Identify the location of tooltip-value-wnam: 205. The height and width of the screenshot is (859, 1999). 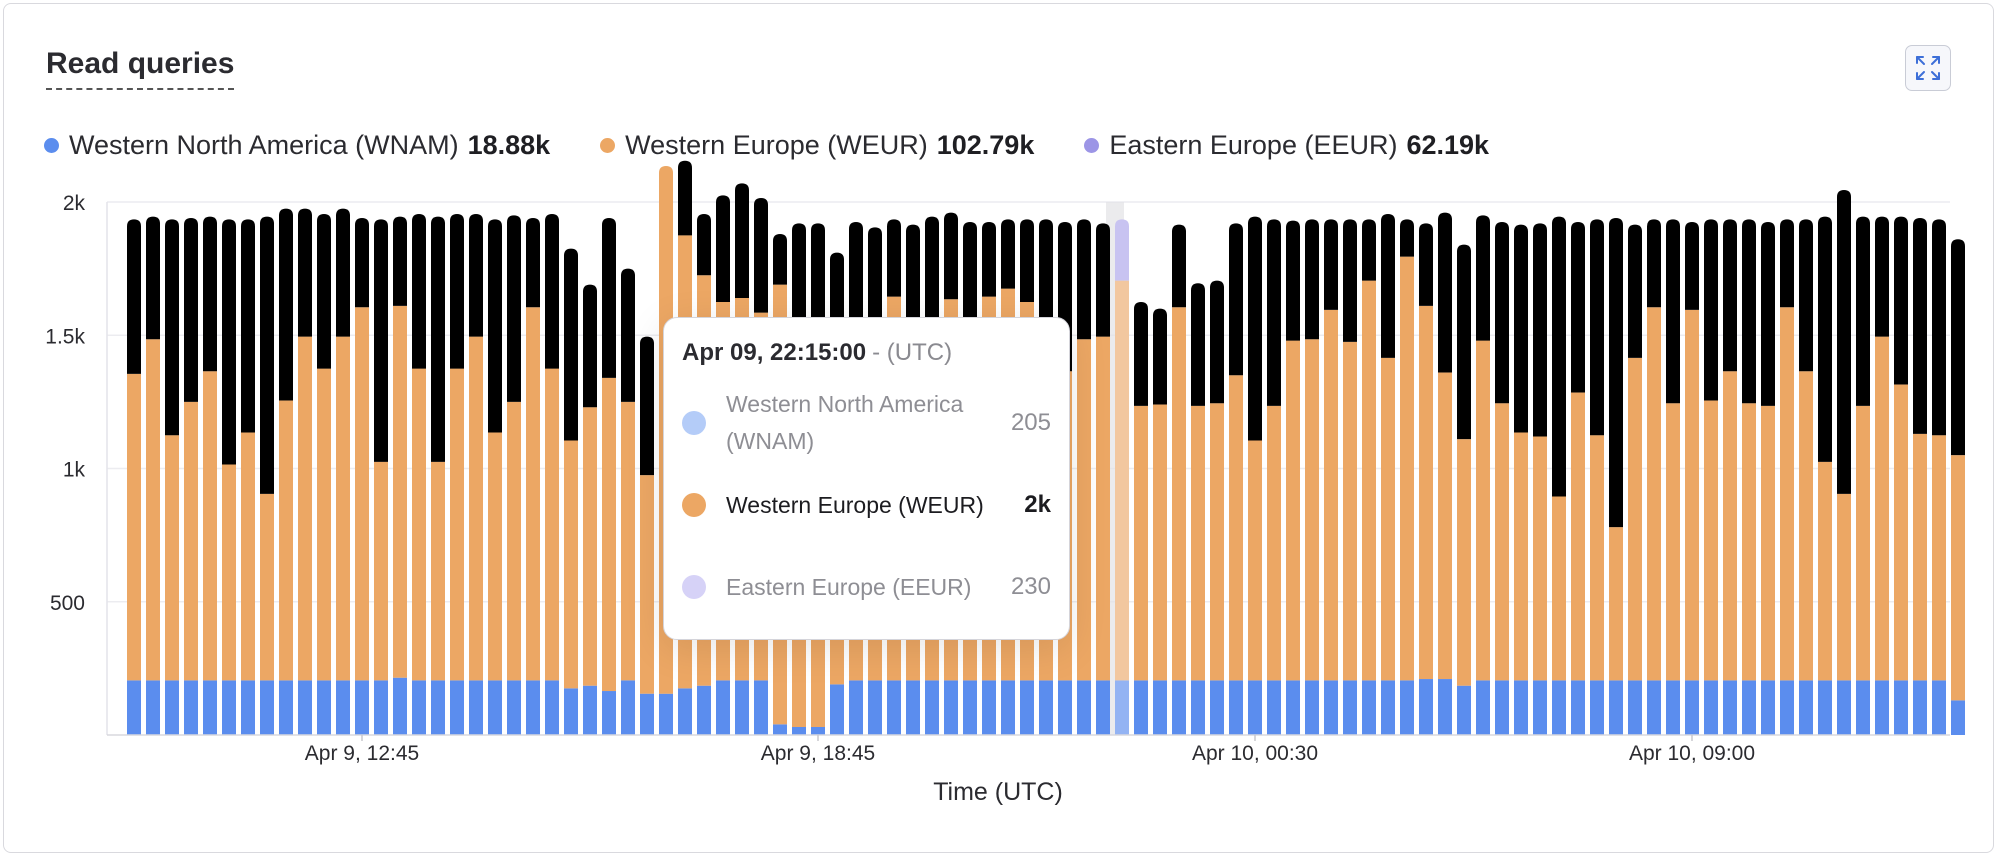
(1030, 422).